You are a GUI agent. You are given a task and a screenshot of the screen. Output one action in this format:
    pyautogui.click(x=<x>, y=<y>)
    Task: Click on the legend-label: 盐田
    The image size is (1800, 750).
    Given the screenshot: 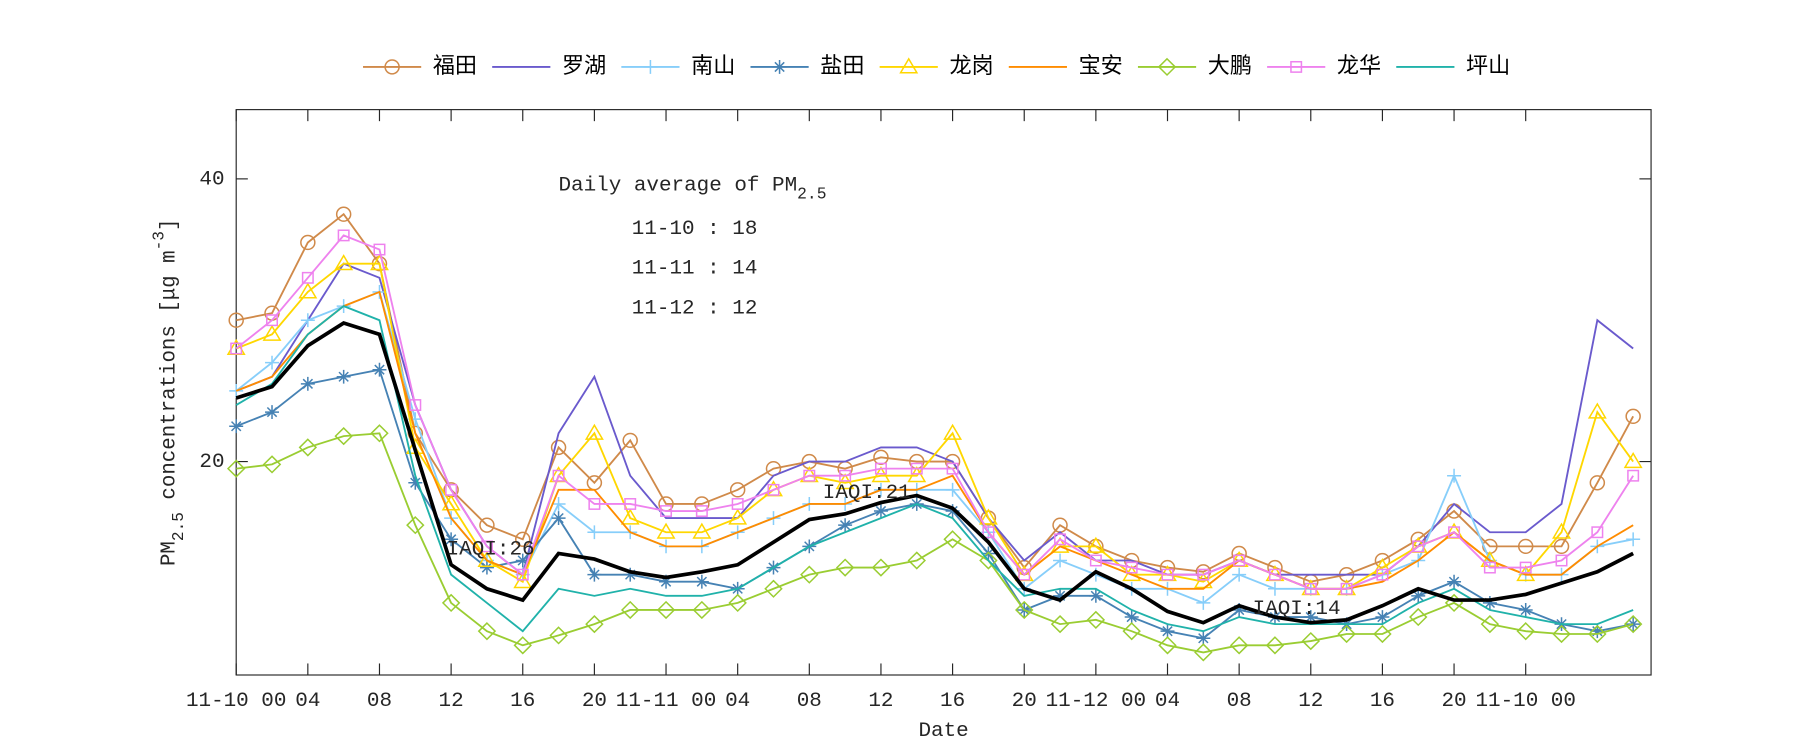 What is the action you would take?
    pyautogui.click(x=842, y=66)
    